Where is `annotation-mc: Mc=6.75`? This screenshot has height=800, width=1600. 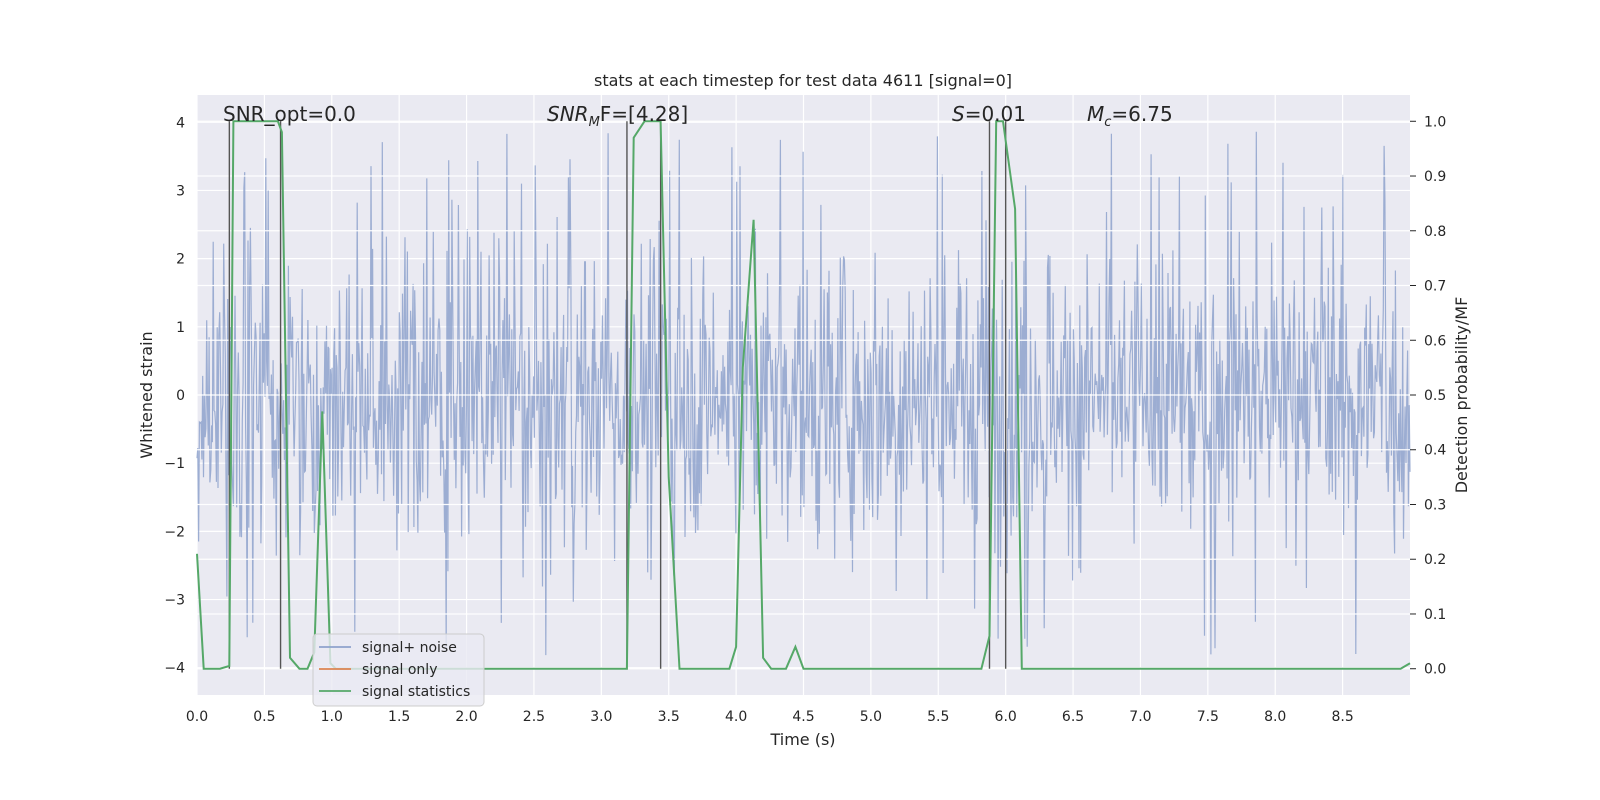 annotation-mc: Mc=6.75 is located at coordinates (1130, 116).